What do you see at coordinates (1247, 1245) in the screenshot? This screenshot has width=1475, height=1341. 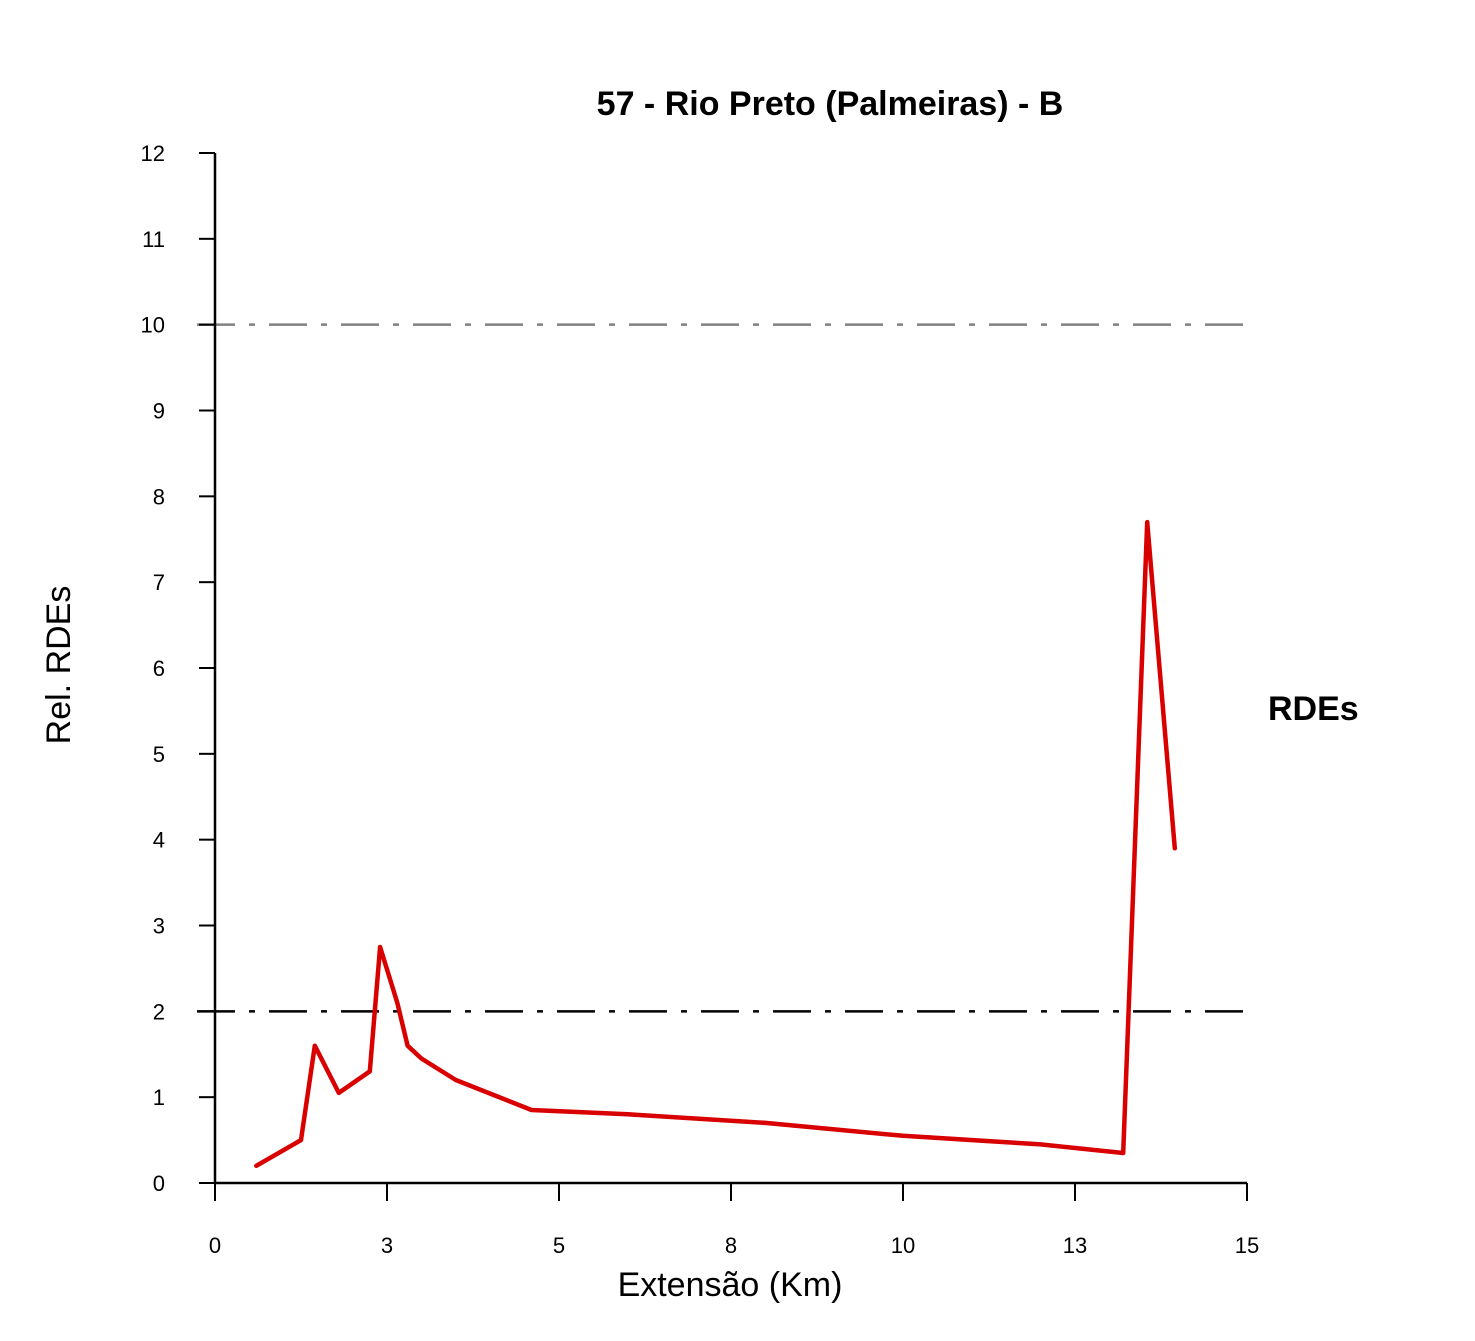 I see `x-tick-label: 15` at bounding box center [1247, 1245].